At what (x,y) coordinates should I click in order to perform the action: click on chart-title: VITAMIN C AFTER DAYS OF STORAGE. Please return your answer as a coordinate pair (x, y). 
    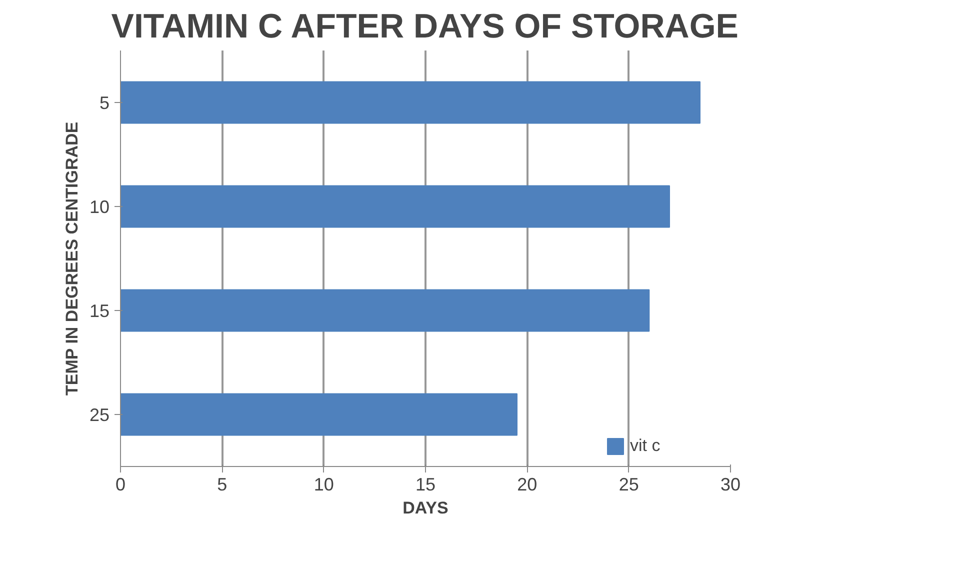
    Looking at the image, I should click on (424, 27).